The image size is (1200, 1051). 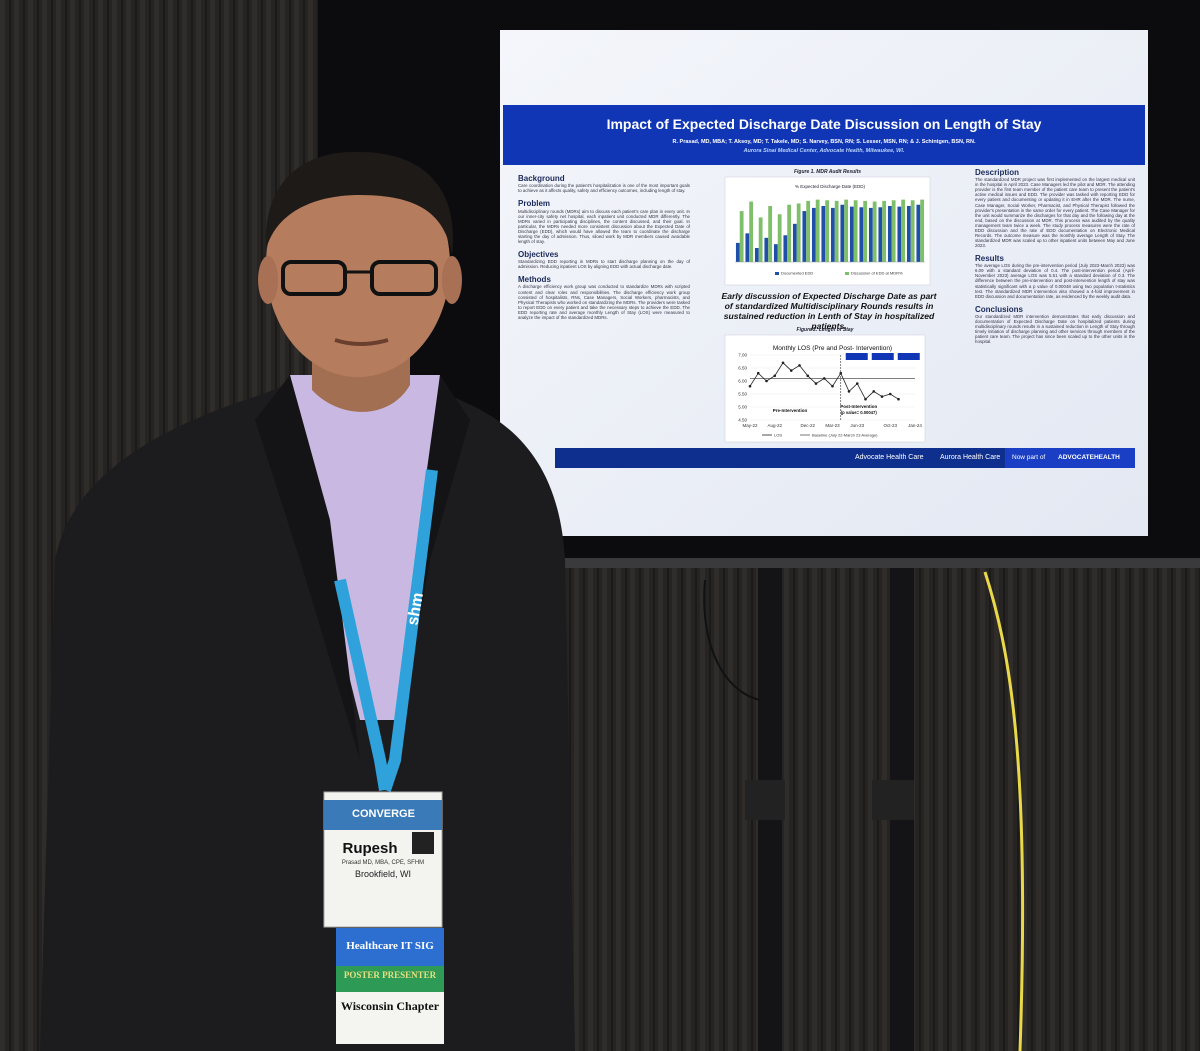 What do you see at coordinates (999, 309) in the screenshot?
I see `section-heading: Conclusions` at bounding box center [999, 309].